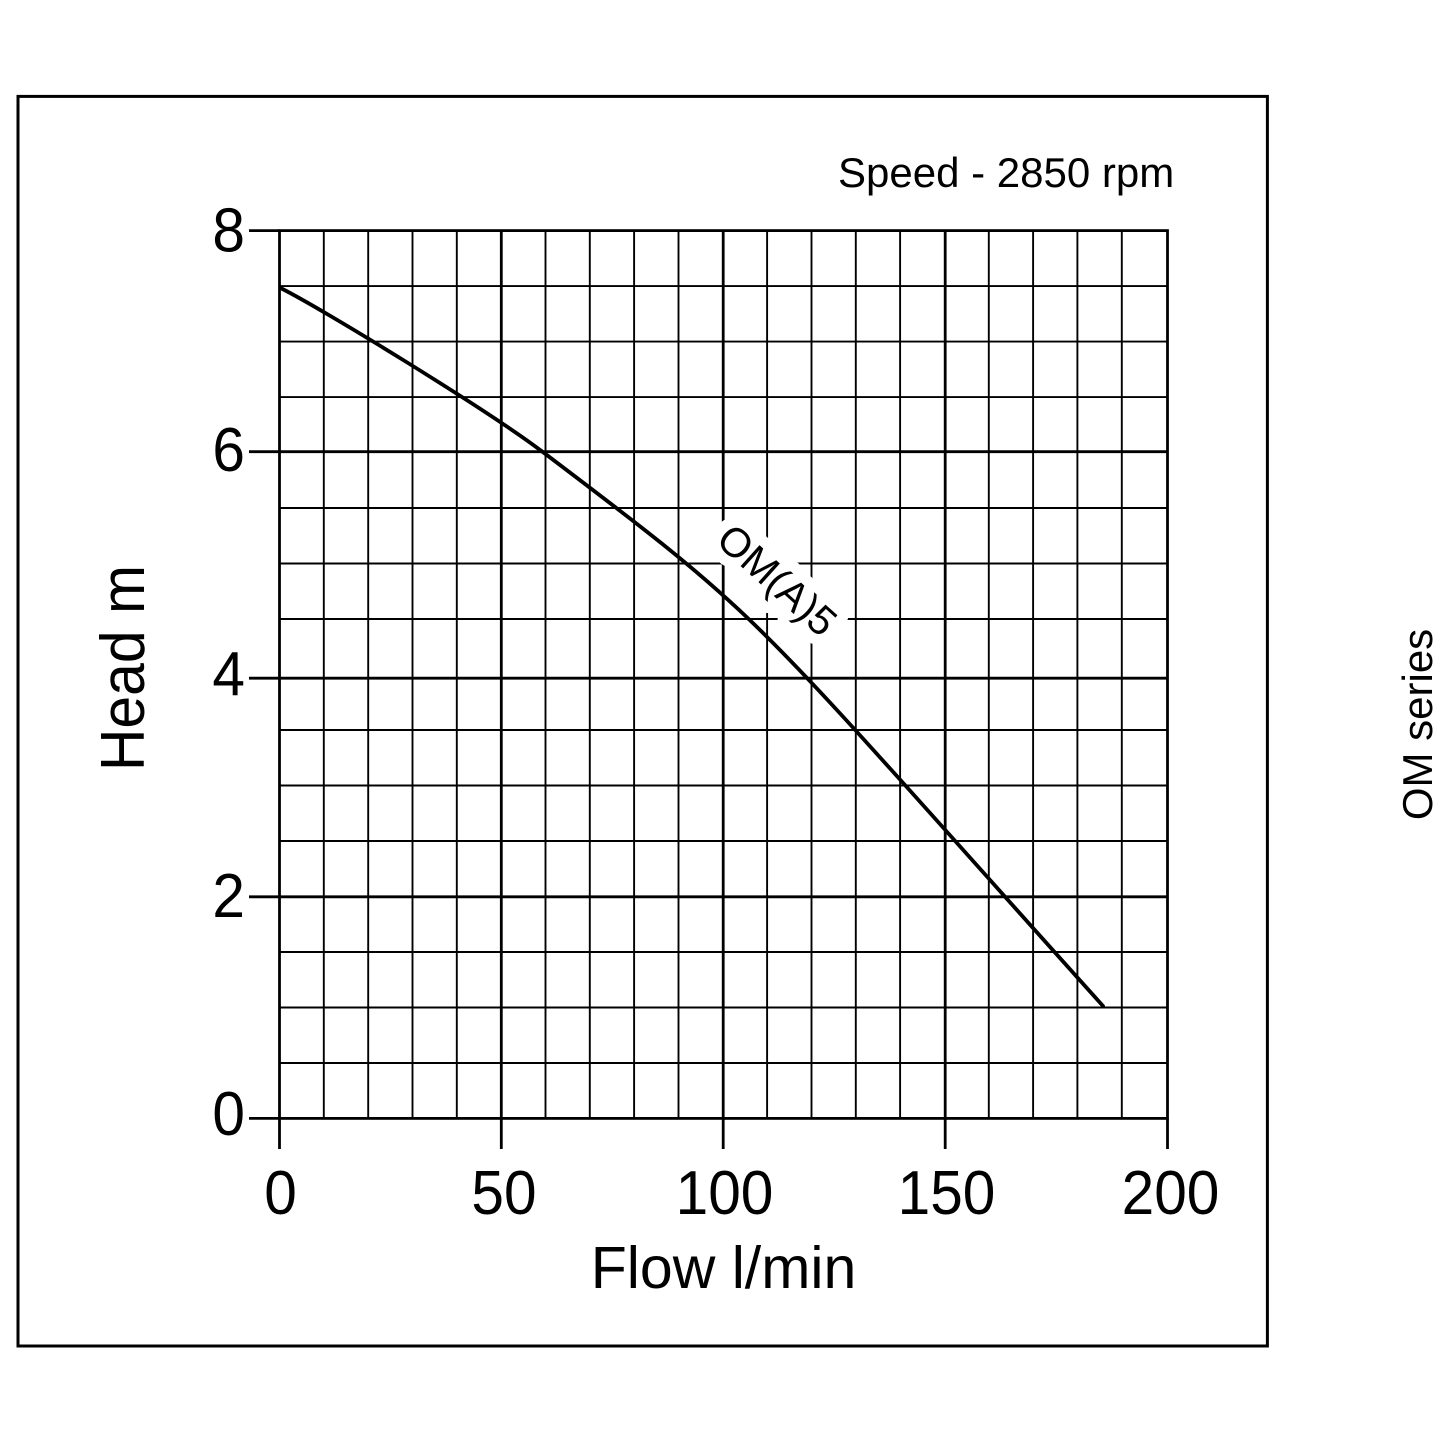 The image size is (1445, 1445). I want to click on svg-text: 200, so click(1171, 1192).